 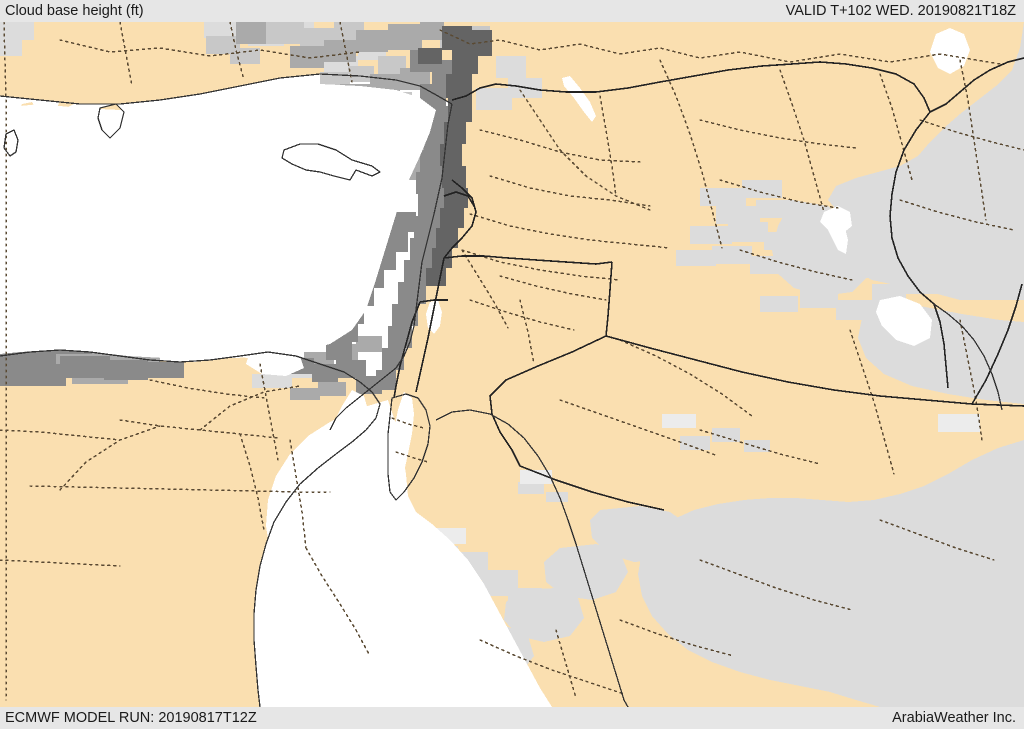 What do you see at coordinates (305, 586) in the screenshot?
I see `water-lake-nasser` at bounding box center [305, 586].